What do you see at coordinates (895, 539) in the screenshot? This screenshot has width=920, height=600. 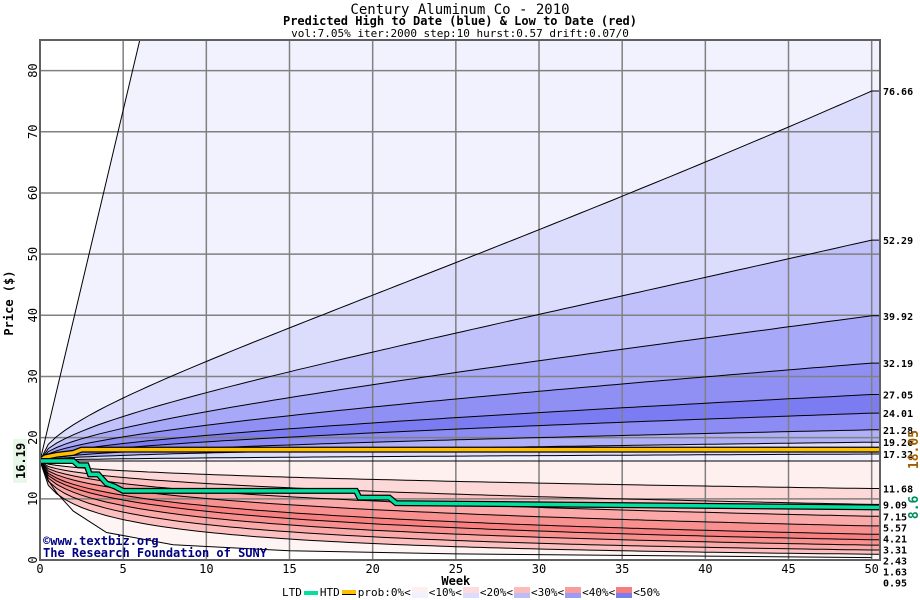 I see `quantile-value-label: 4.21` at bounding box center [895, 539].